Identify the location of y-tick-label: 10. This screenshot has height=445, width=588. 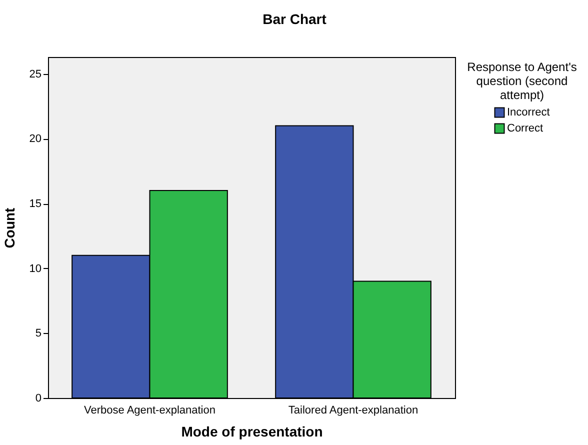
(35, 268).